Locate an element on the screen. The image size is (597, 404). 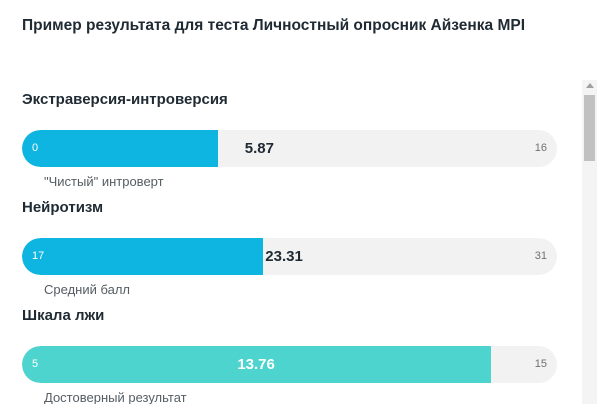
scale-verdict: Средний балл is located at coordinates (87, 289).